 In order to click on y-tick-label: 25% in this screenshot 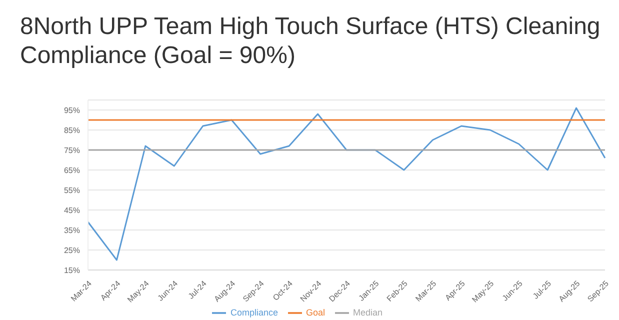, I will do `click(72, 250)`.